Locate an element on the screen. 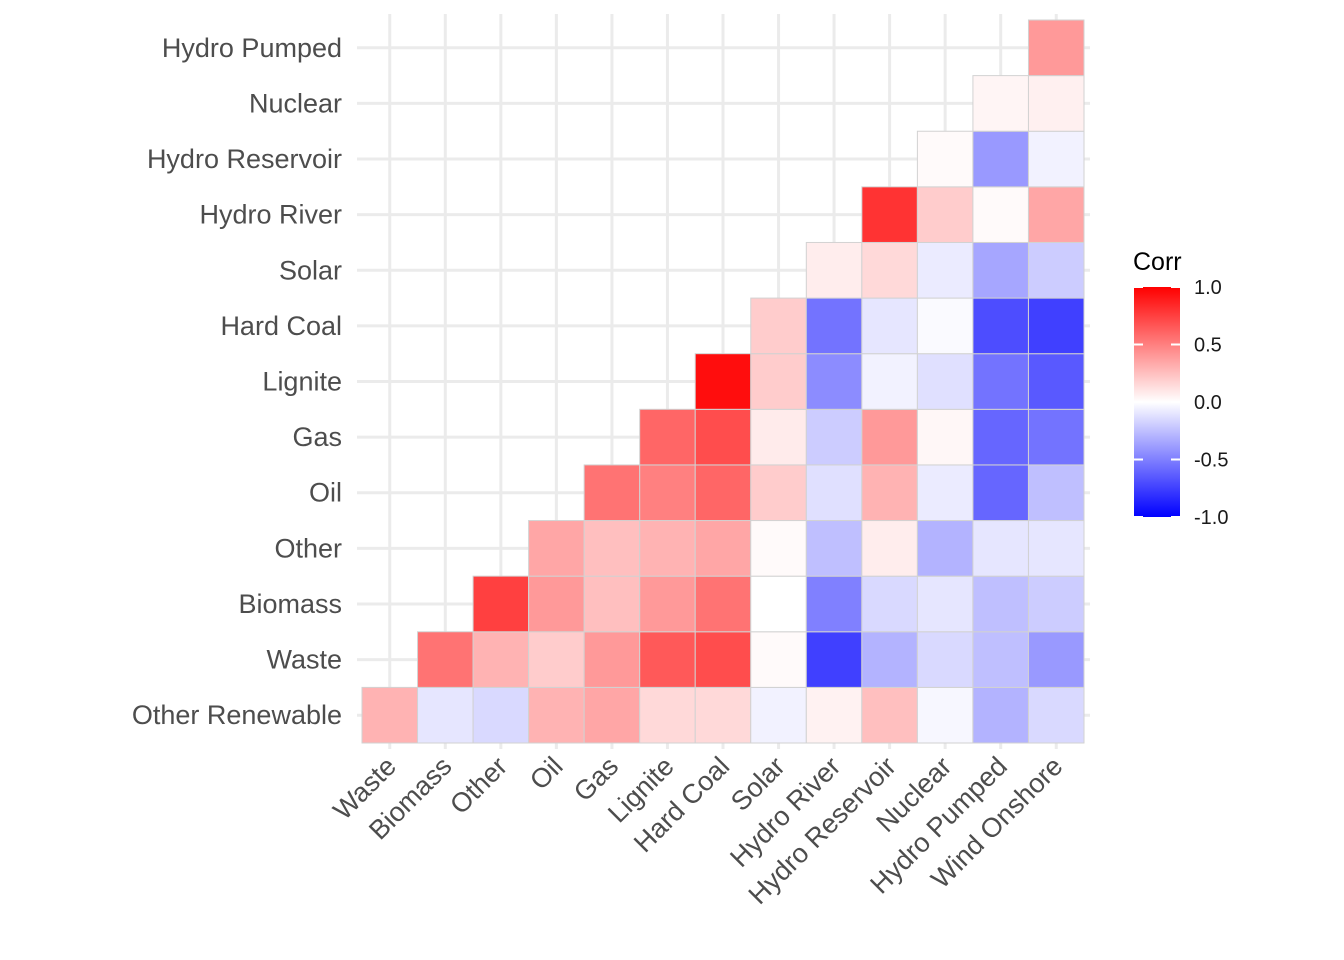  y-tick-label: Hydro Pumped is located at coordinates (252, 48).